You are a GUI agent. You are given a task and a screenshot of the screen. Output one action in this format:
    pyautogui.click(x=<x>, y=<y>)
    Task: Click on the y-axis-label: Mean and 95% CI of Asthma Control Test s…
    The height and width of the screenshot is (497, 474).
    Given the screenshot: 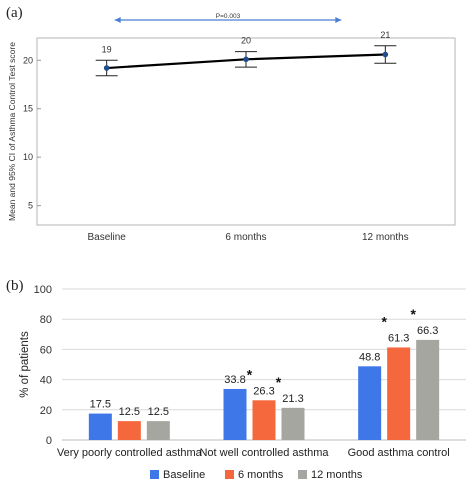 What is the action you would take?
    pyautogui.click(x=12, y=131)
    